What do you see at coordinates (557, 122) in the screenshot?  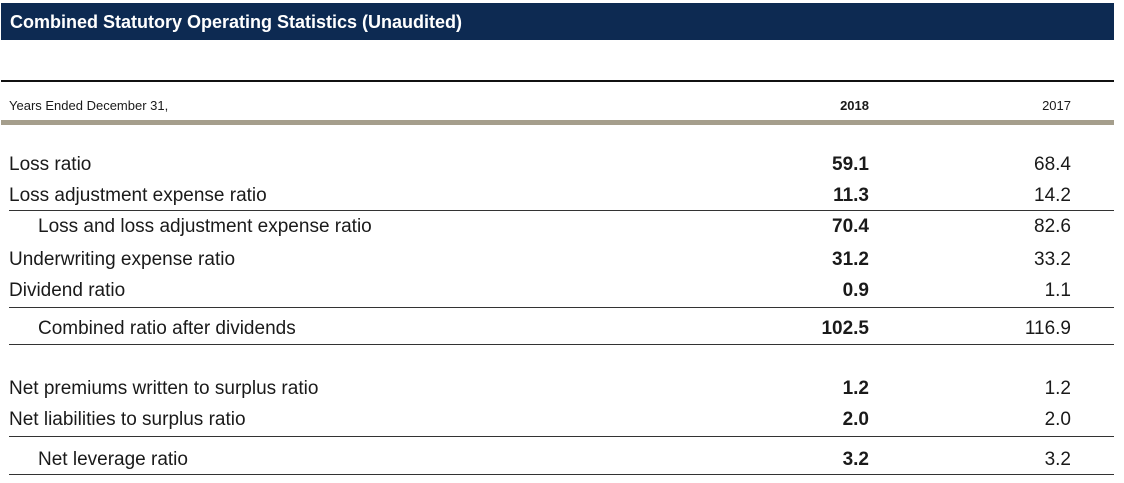 I see `header-rule` at bounding box center [557, 122].